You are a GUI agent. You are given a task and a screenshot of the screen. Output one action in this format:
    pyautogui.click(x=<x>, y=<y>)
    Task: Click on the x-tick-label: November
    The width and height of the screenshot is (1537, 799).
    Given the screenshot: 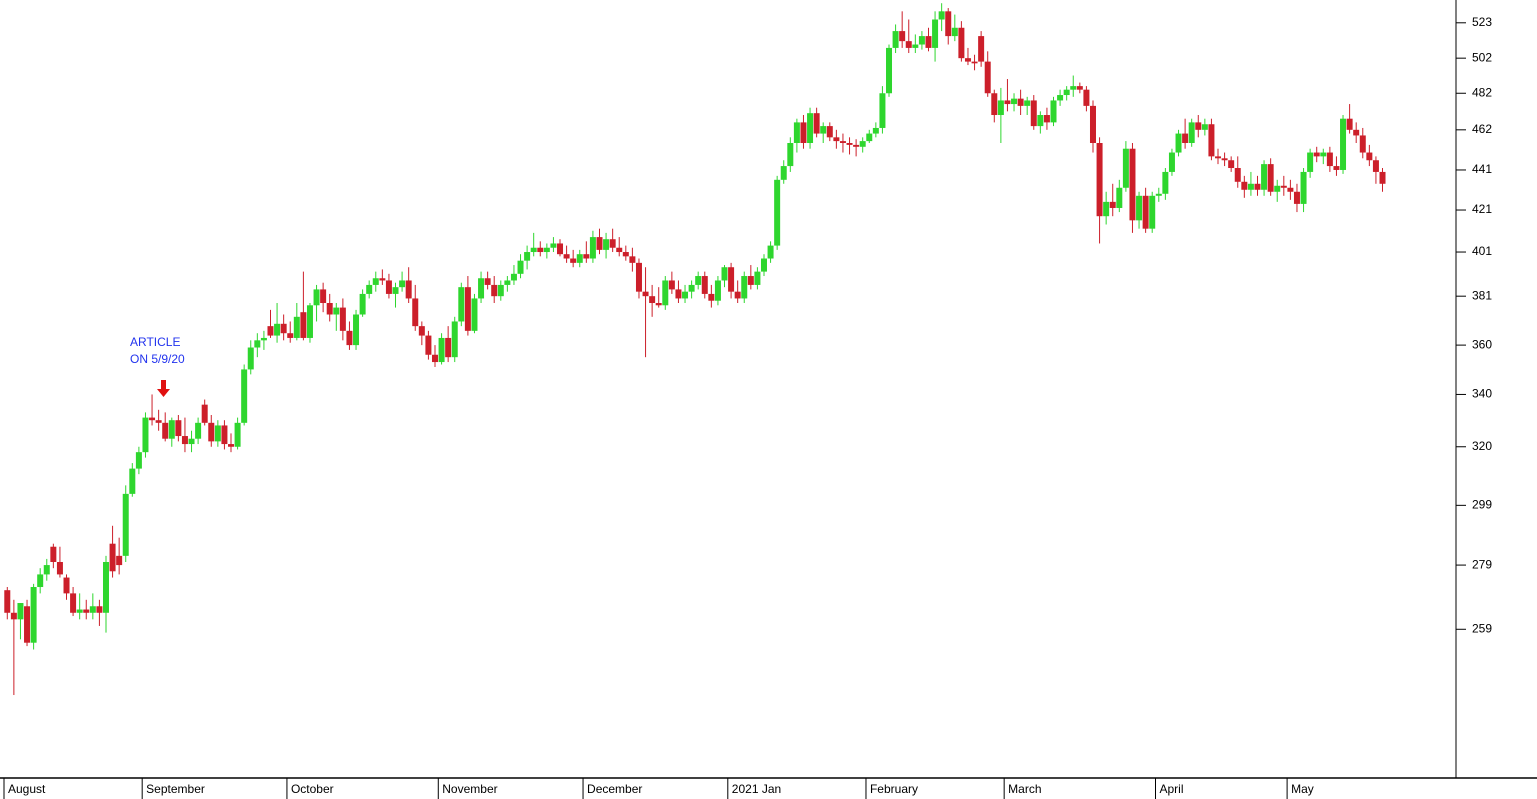 What is the action you would take?
    pyautogui.click(x=469, y=789)
    